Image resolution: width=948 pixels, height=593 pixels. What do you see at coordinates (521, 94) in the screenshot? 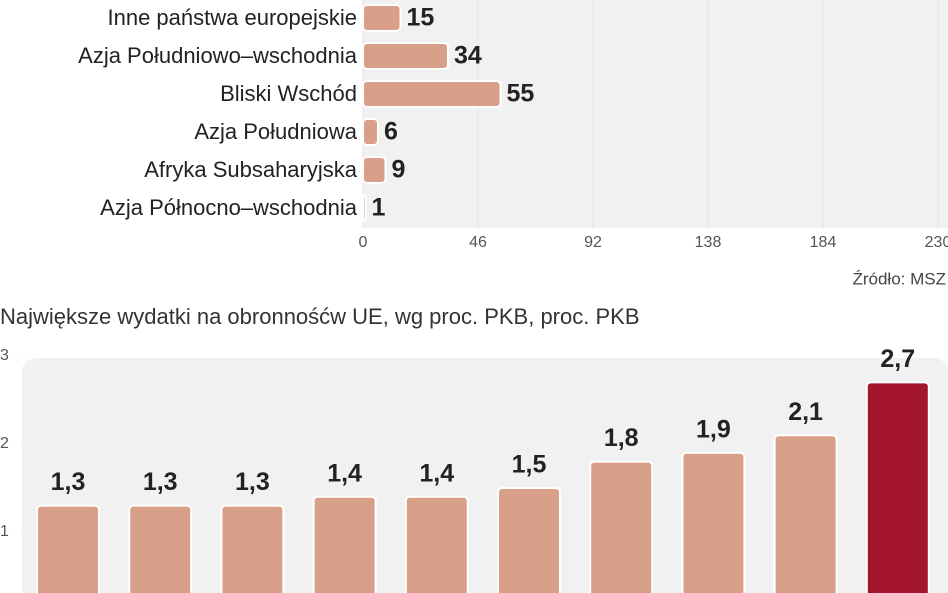
I see `value-label: 55` at bounding box center [521, 94].